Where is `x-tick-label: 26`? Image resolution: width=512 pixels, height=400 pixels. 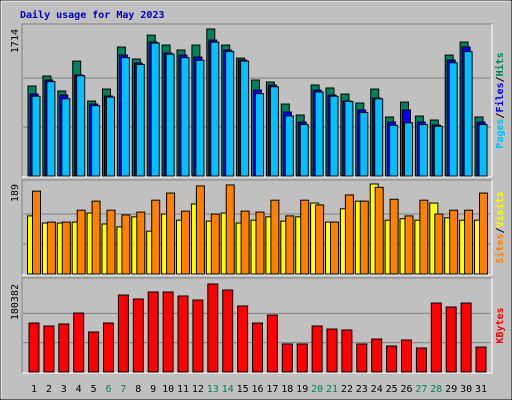
x-tick-label: 26 is located at coordinates (406, 389).